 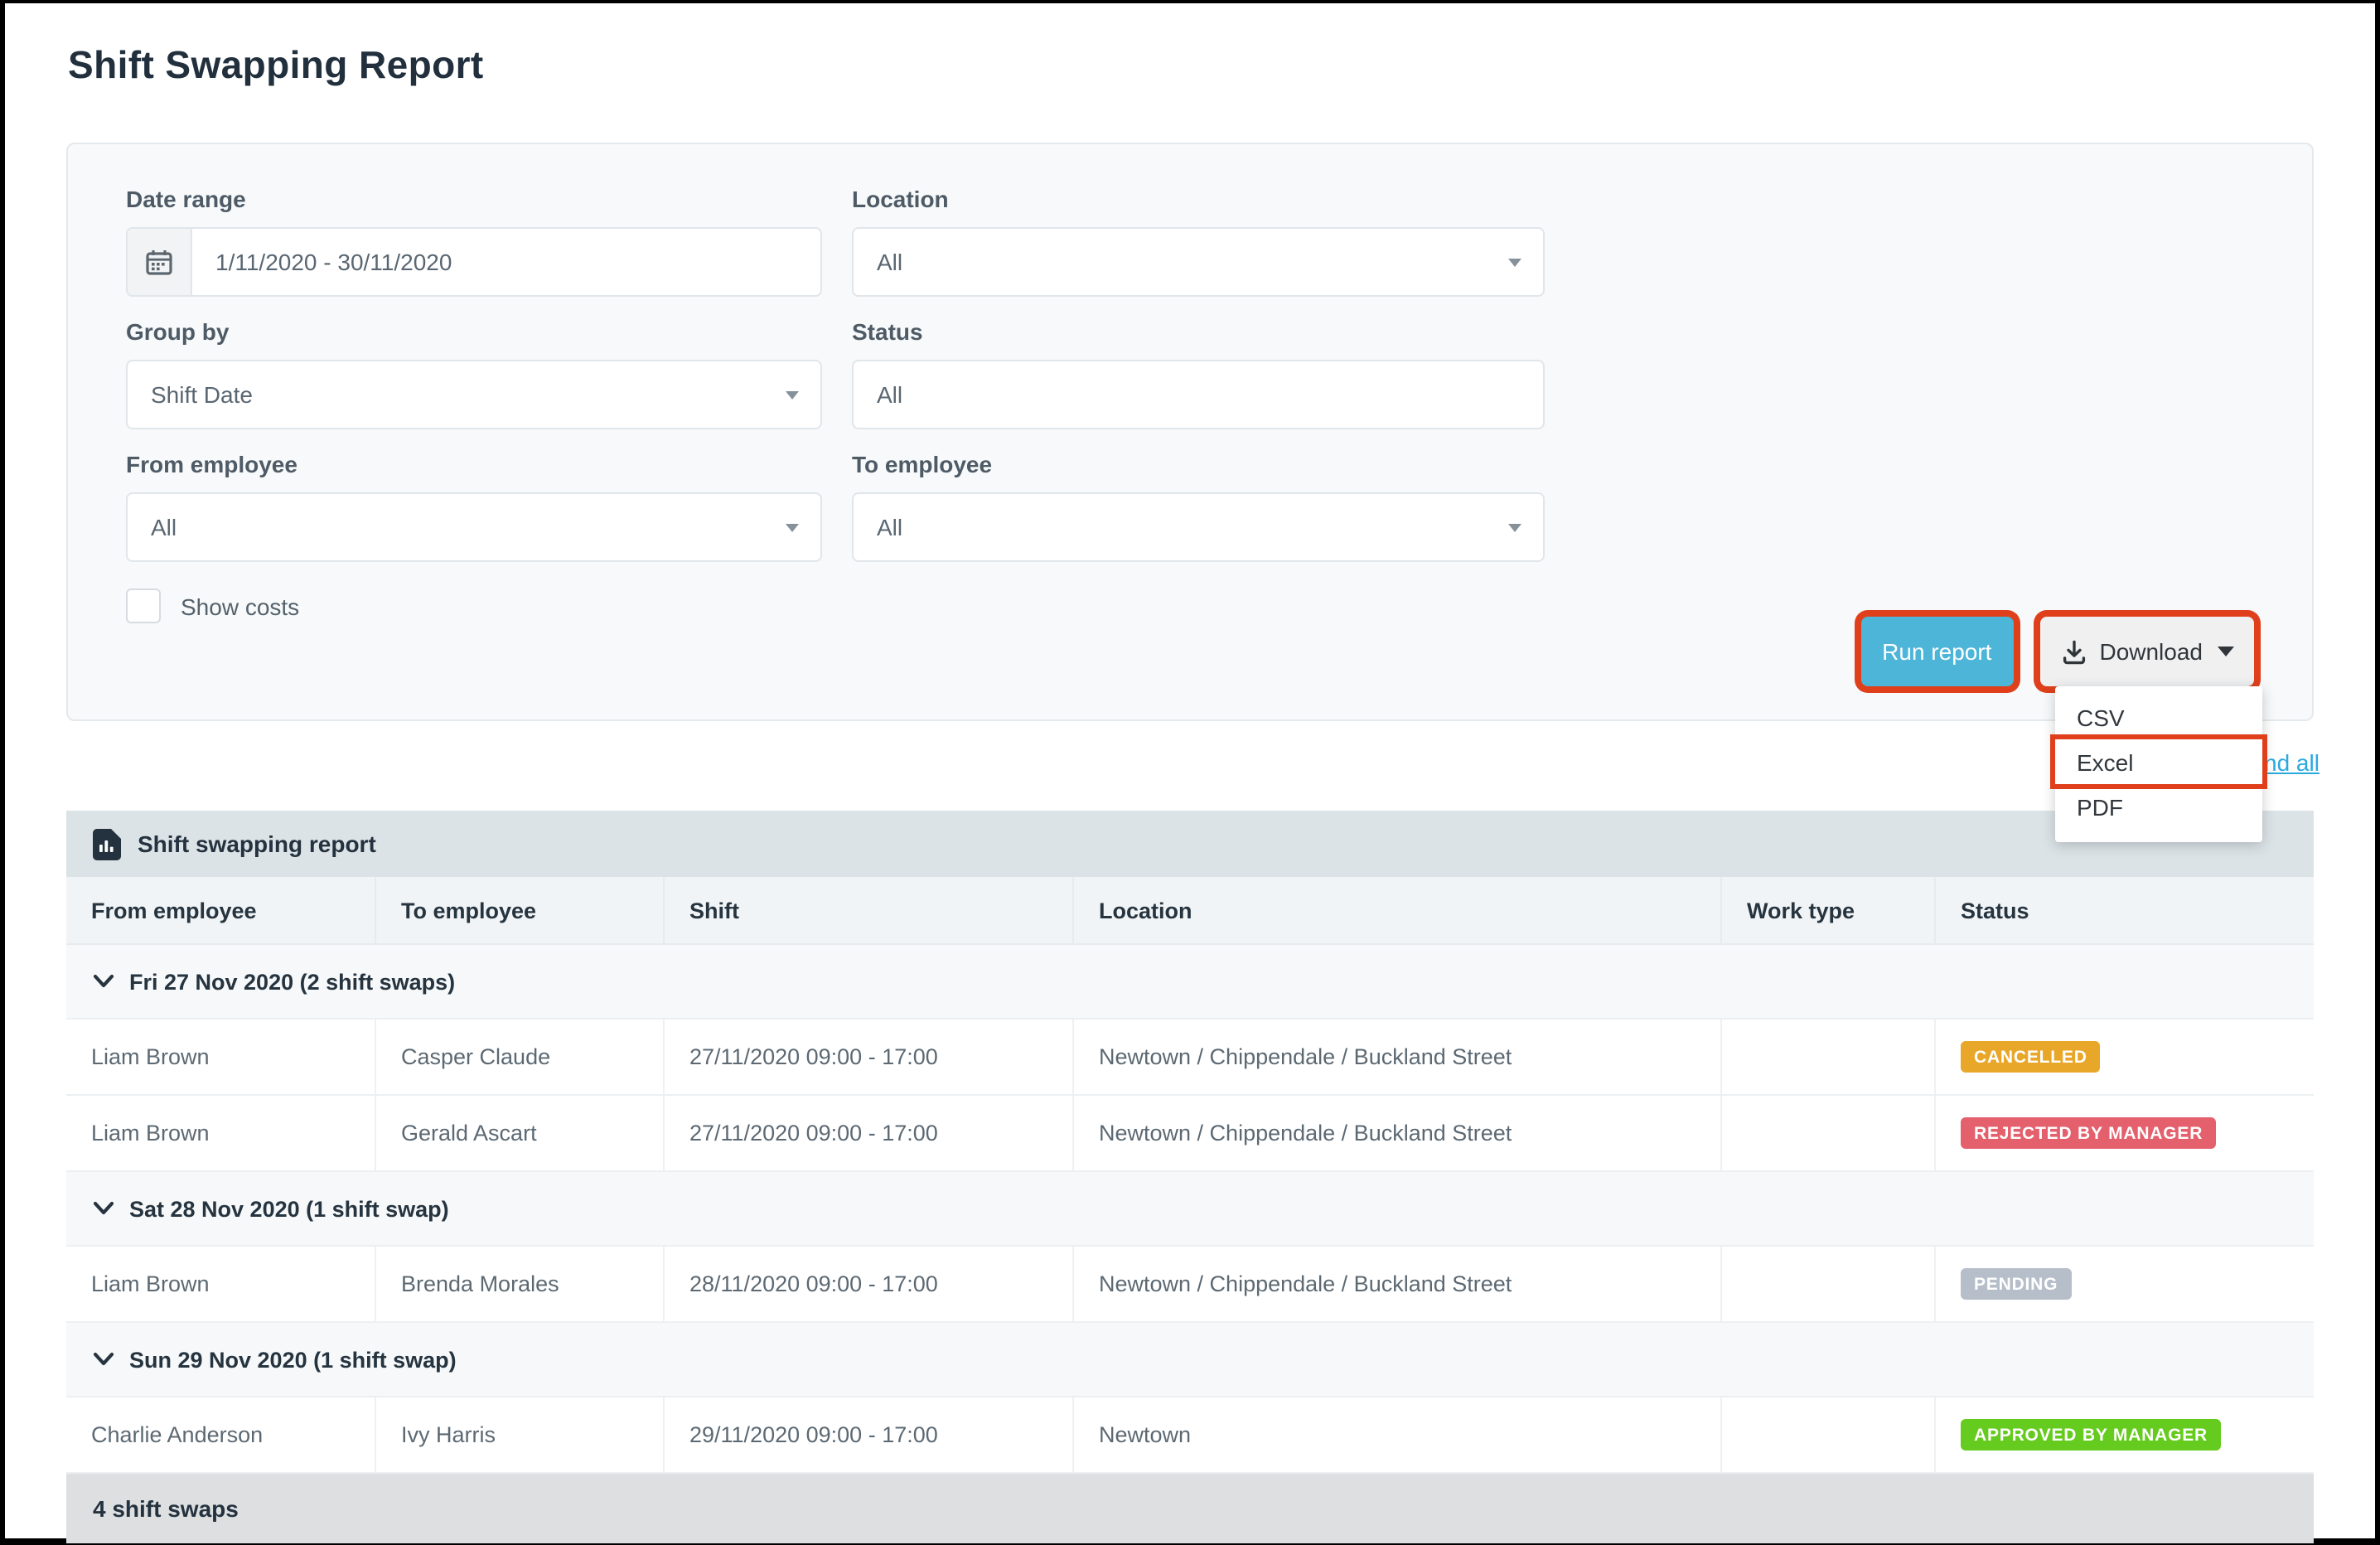 I want to click on cell-to-employee: Ivy Harris, so click(x=520, y=1435).